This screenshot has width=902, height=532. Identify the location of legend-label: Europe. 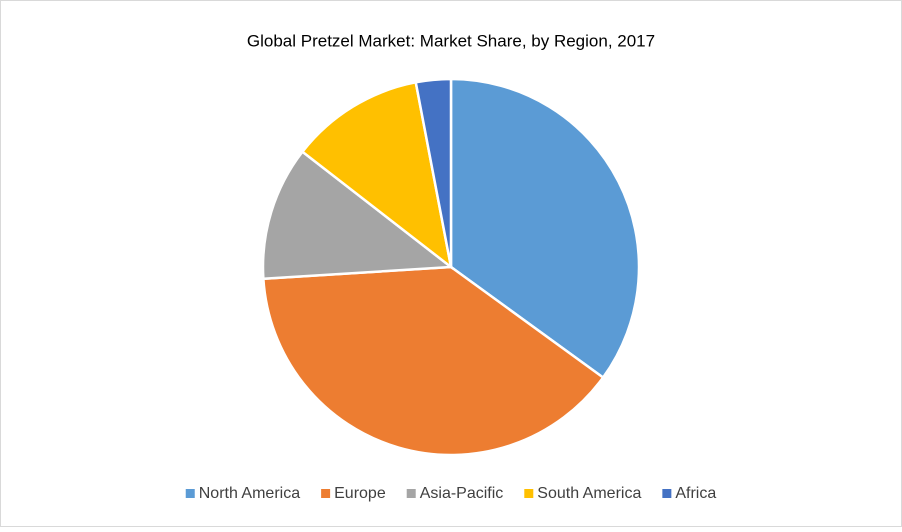
(360, 493).